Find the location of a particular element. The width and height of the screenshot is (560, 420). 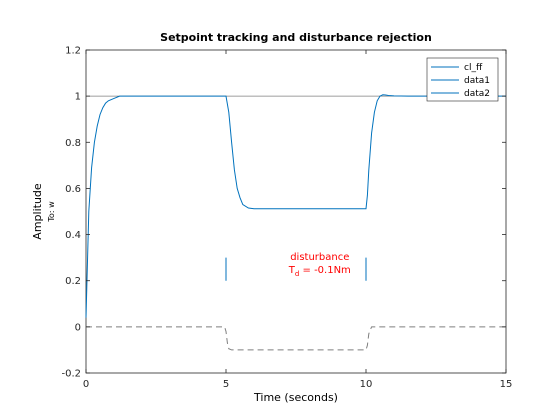

y-axis-output-label: To: w is located at coordinates (51, 212).